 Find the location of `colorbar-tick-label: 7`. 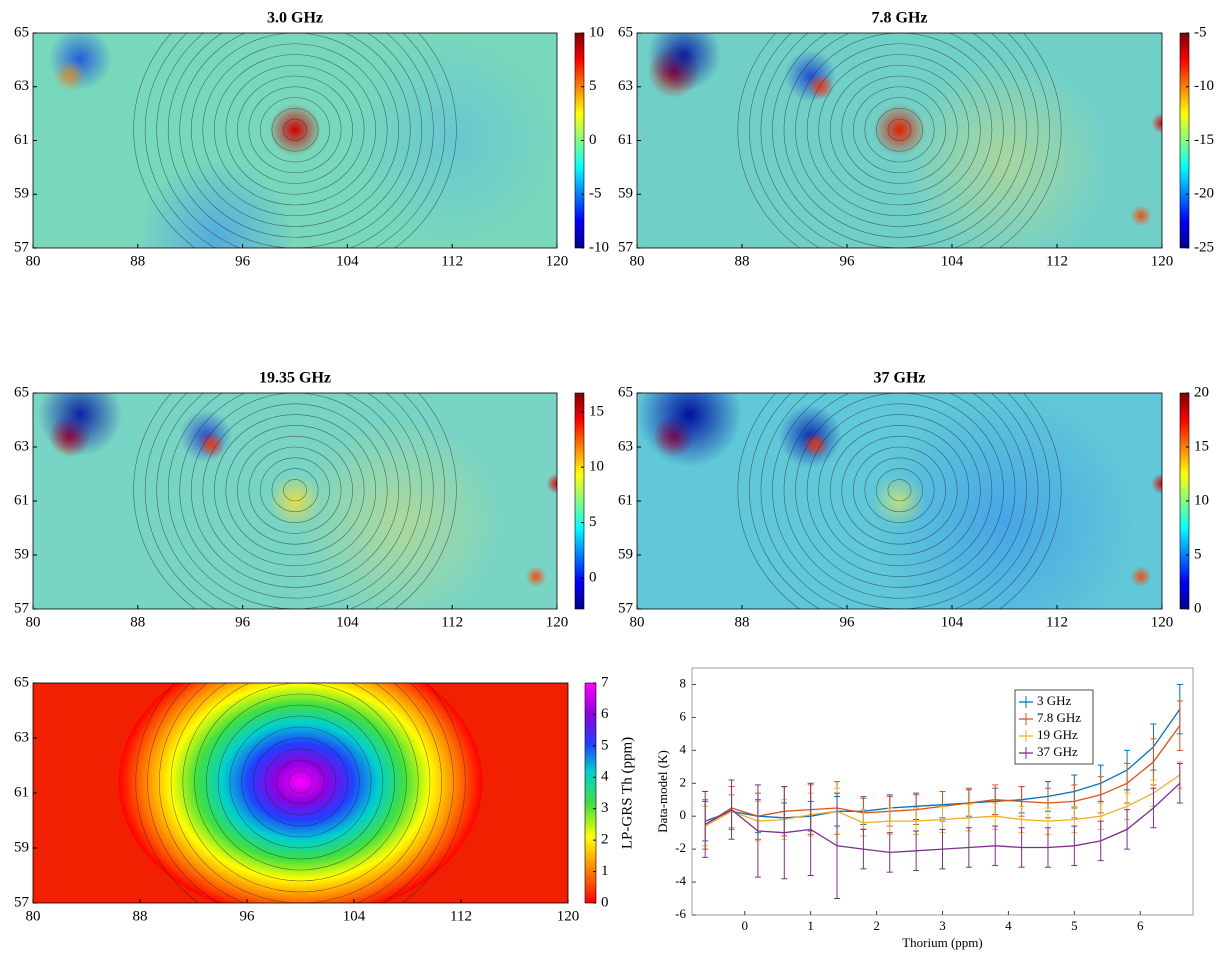

colorbar-tick-label: 7 is located at coordinates (605, 682).